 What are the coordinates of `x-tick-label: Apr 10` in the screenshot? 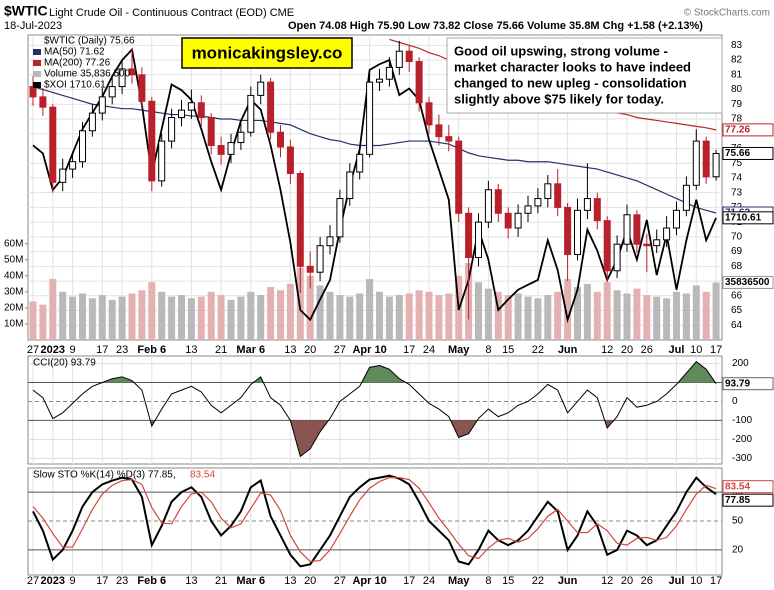 It's located at (369, 581).